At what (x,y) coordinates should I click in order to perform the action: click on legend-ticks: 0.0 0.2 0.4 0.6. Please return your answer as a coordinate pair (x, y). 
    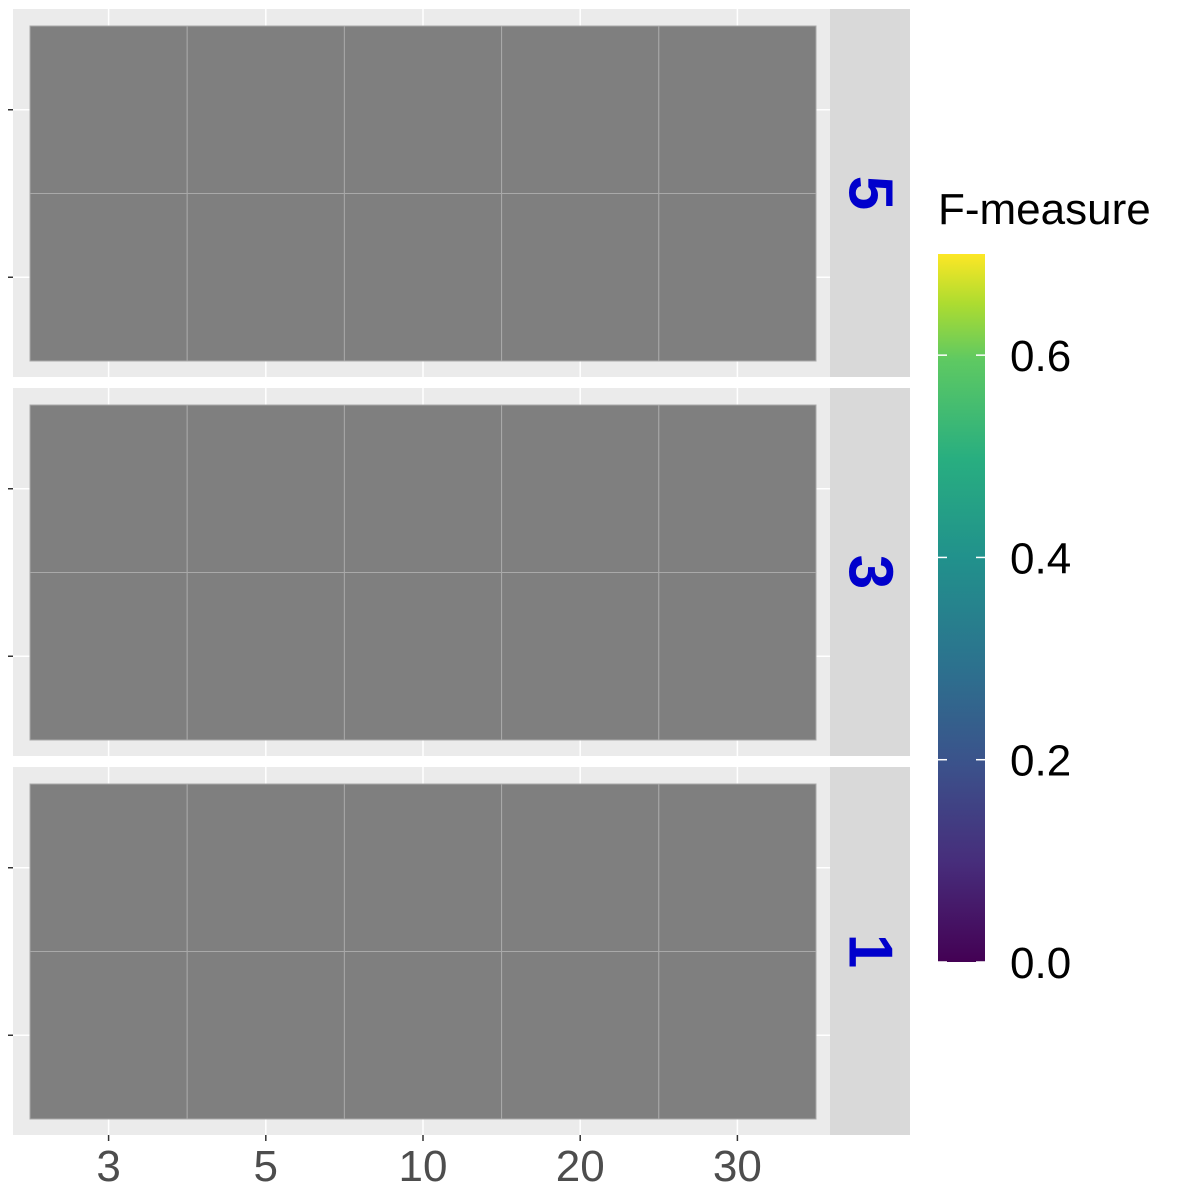
    Looking at the image, I should click on (1004, 660).